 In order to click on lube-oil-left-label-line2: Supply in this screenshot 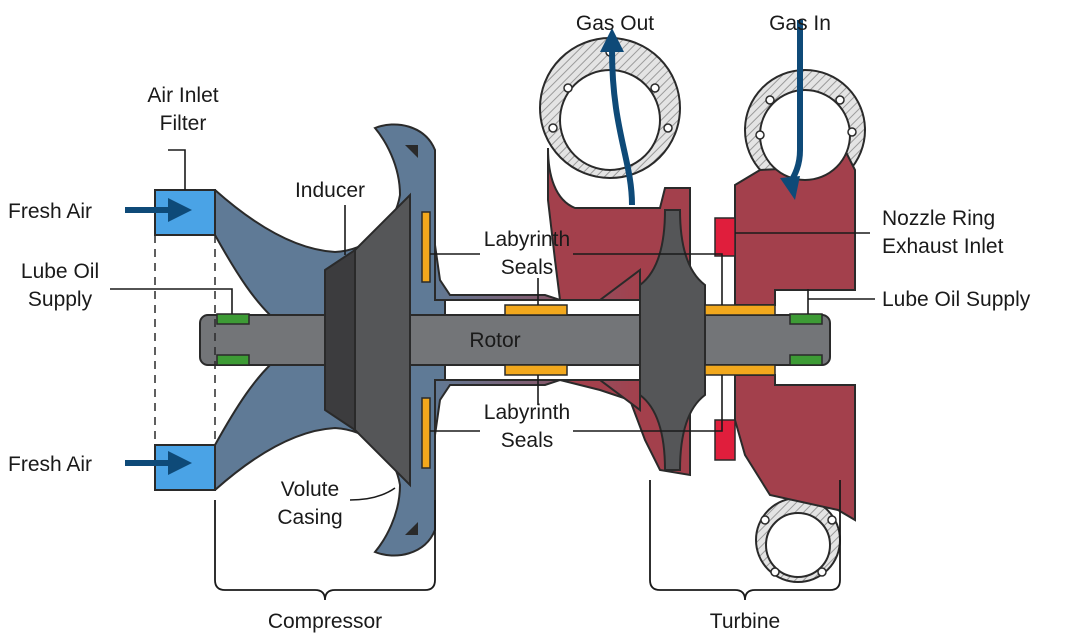, I will do `click(60, 299)`.